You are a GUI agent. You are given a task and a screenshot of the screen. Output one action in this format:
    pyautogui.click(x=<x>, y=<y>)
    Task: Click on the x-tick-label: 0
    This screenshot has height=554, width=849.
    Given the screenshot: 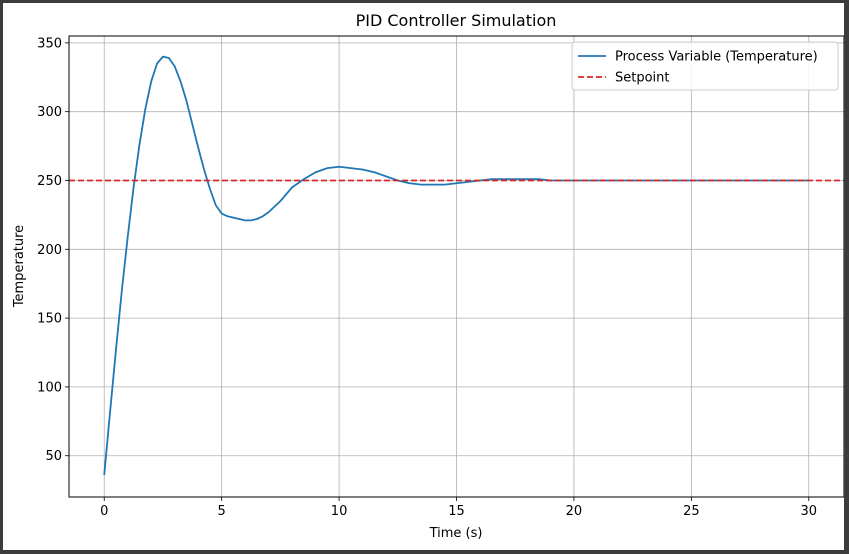 What is the action you would take?
    pyautogui.click(x=104, y=511)
    